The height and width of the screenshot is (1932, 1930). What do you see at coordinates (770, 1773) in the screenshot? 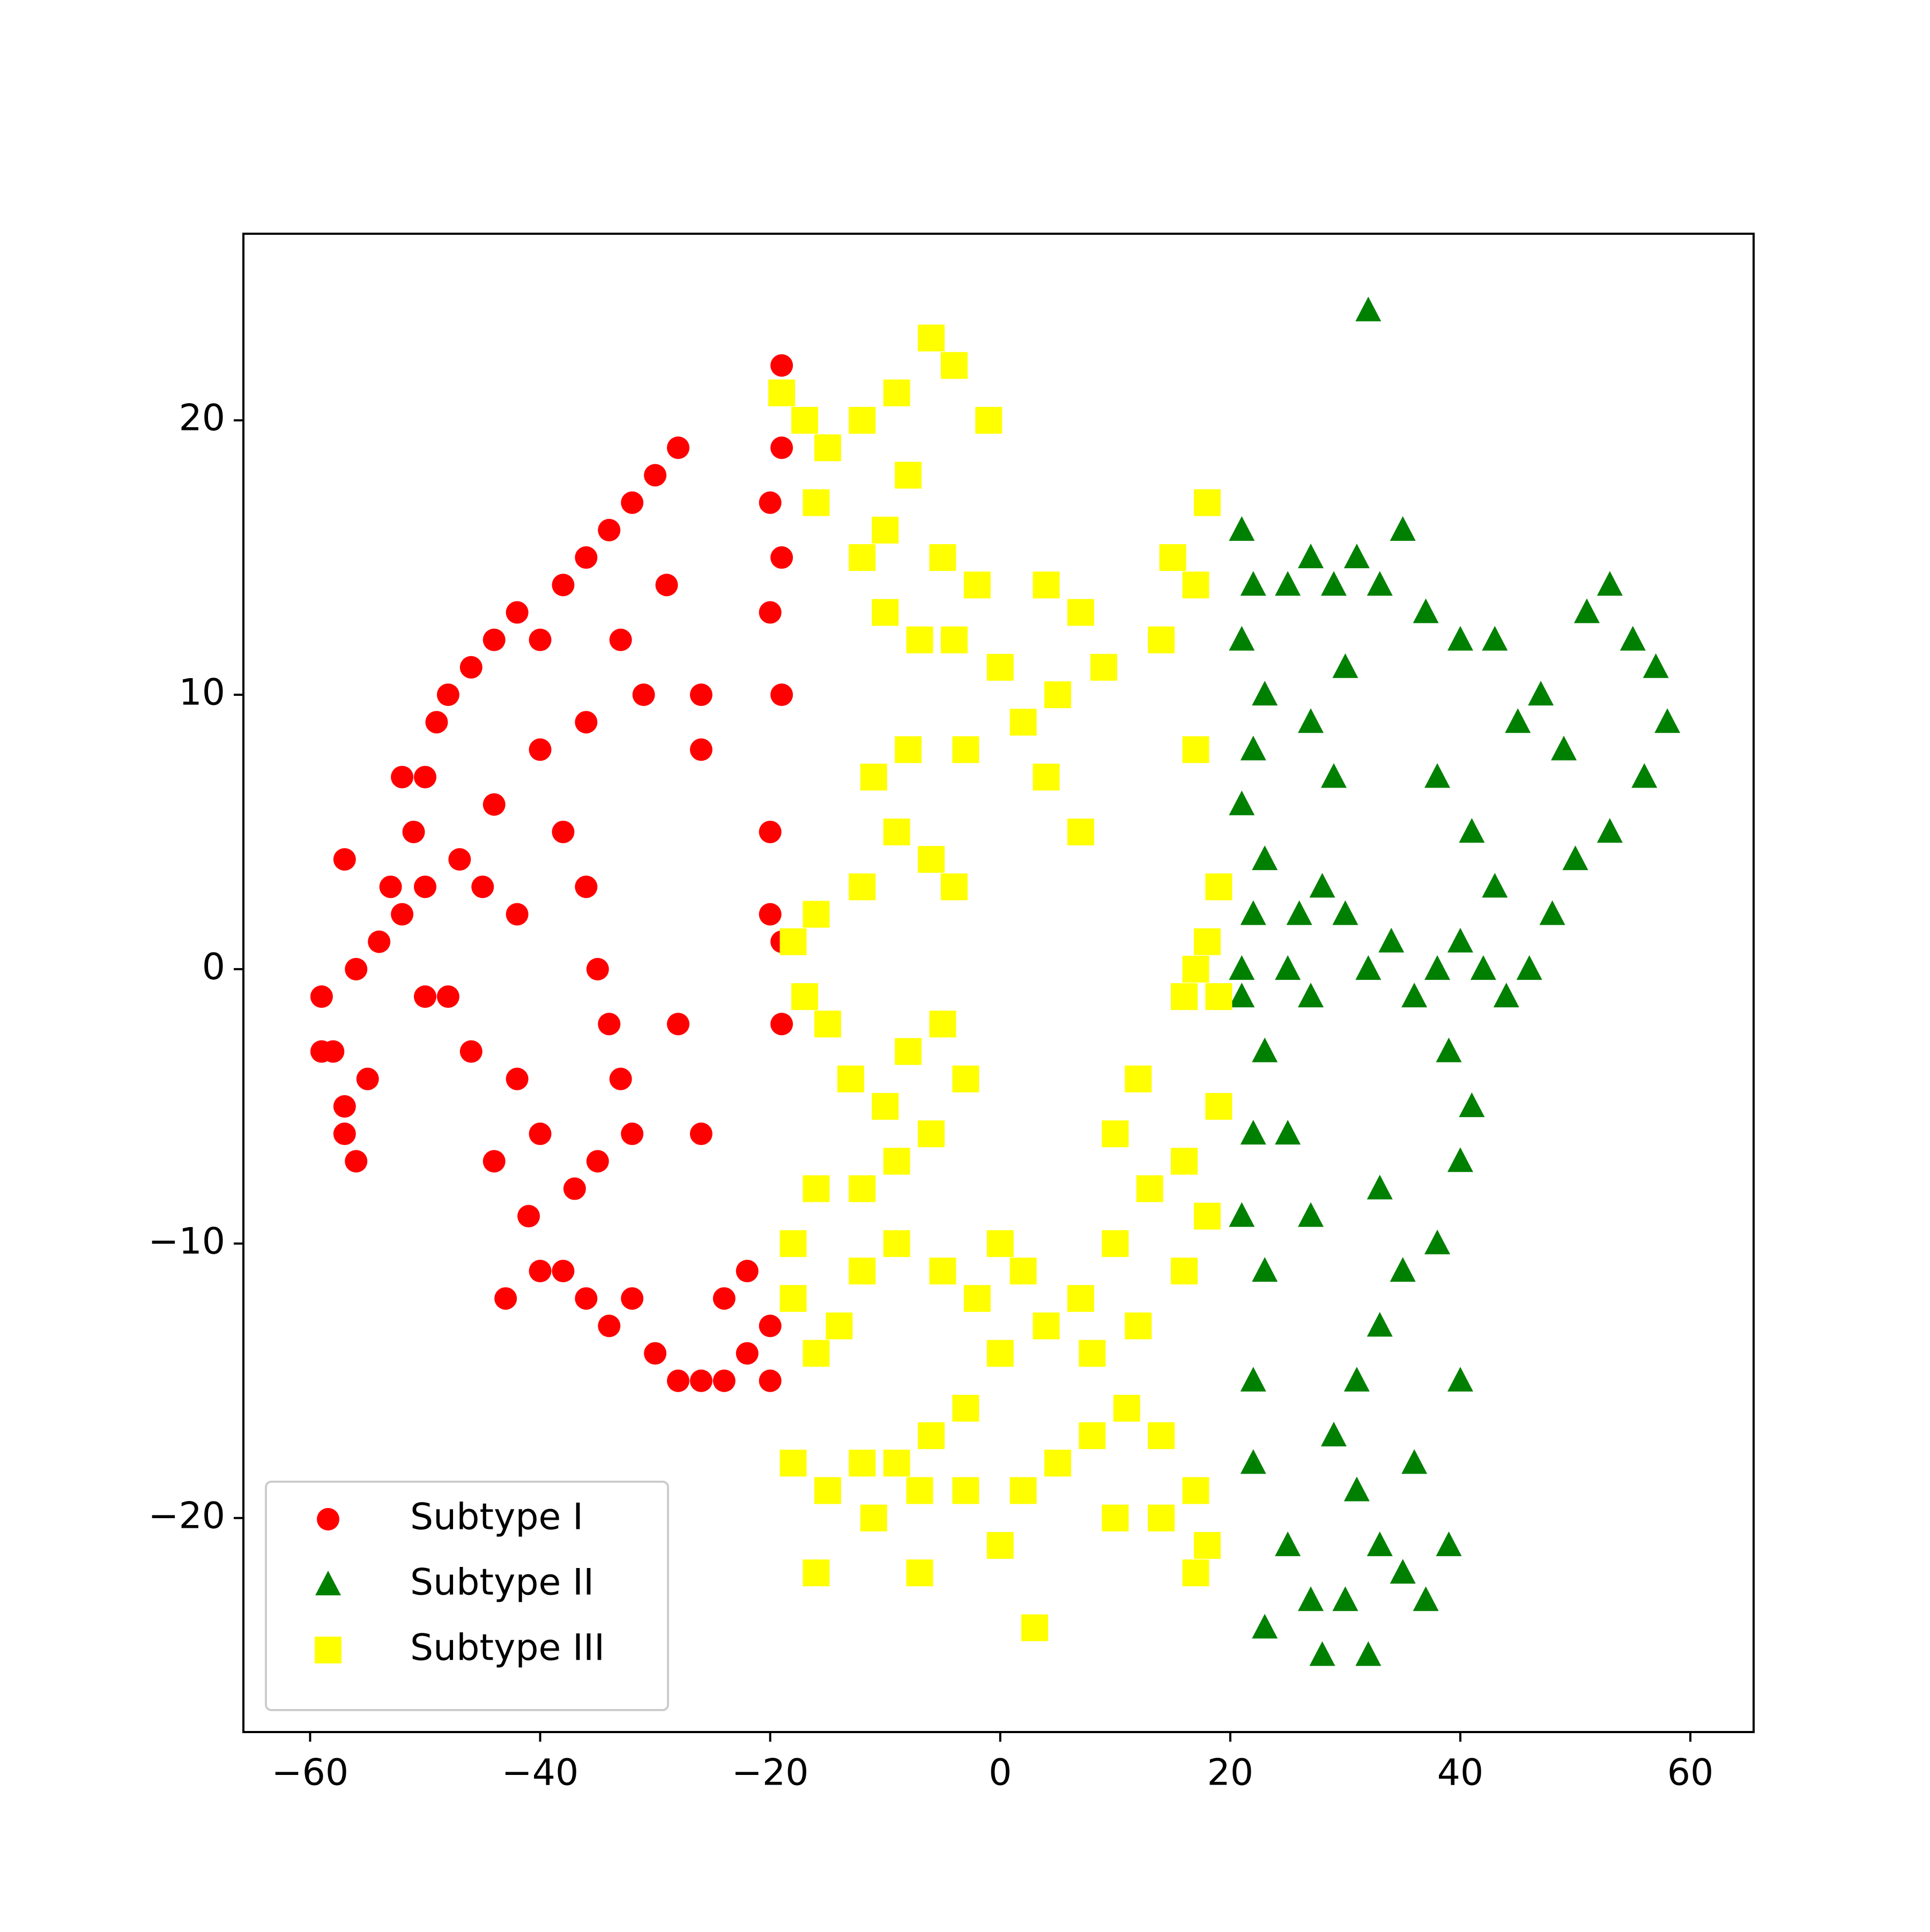
I see `x-tick-label: −20` at bounding box center [770, 1773].